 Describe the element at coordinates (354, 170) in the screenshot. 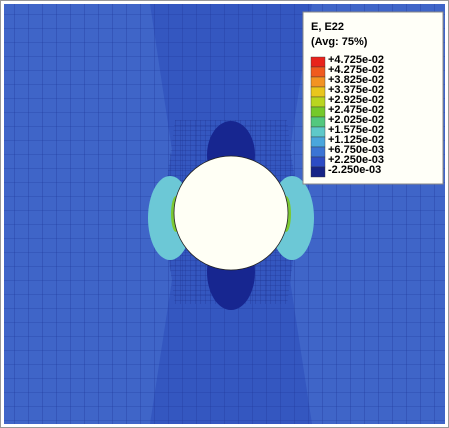

I see `legend-label: -2.250e-03` at that location.